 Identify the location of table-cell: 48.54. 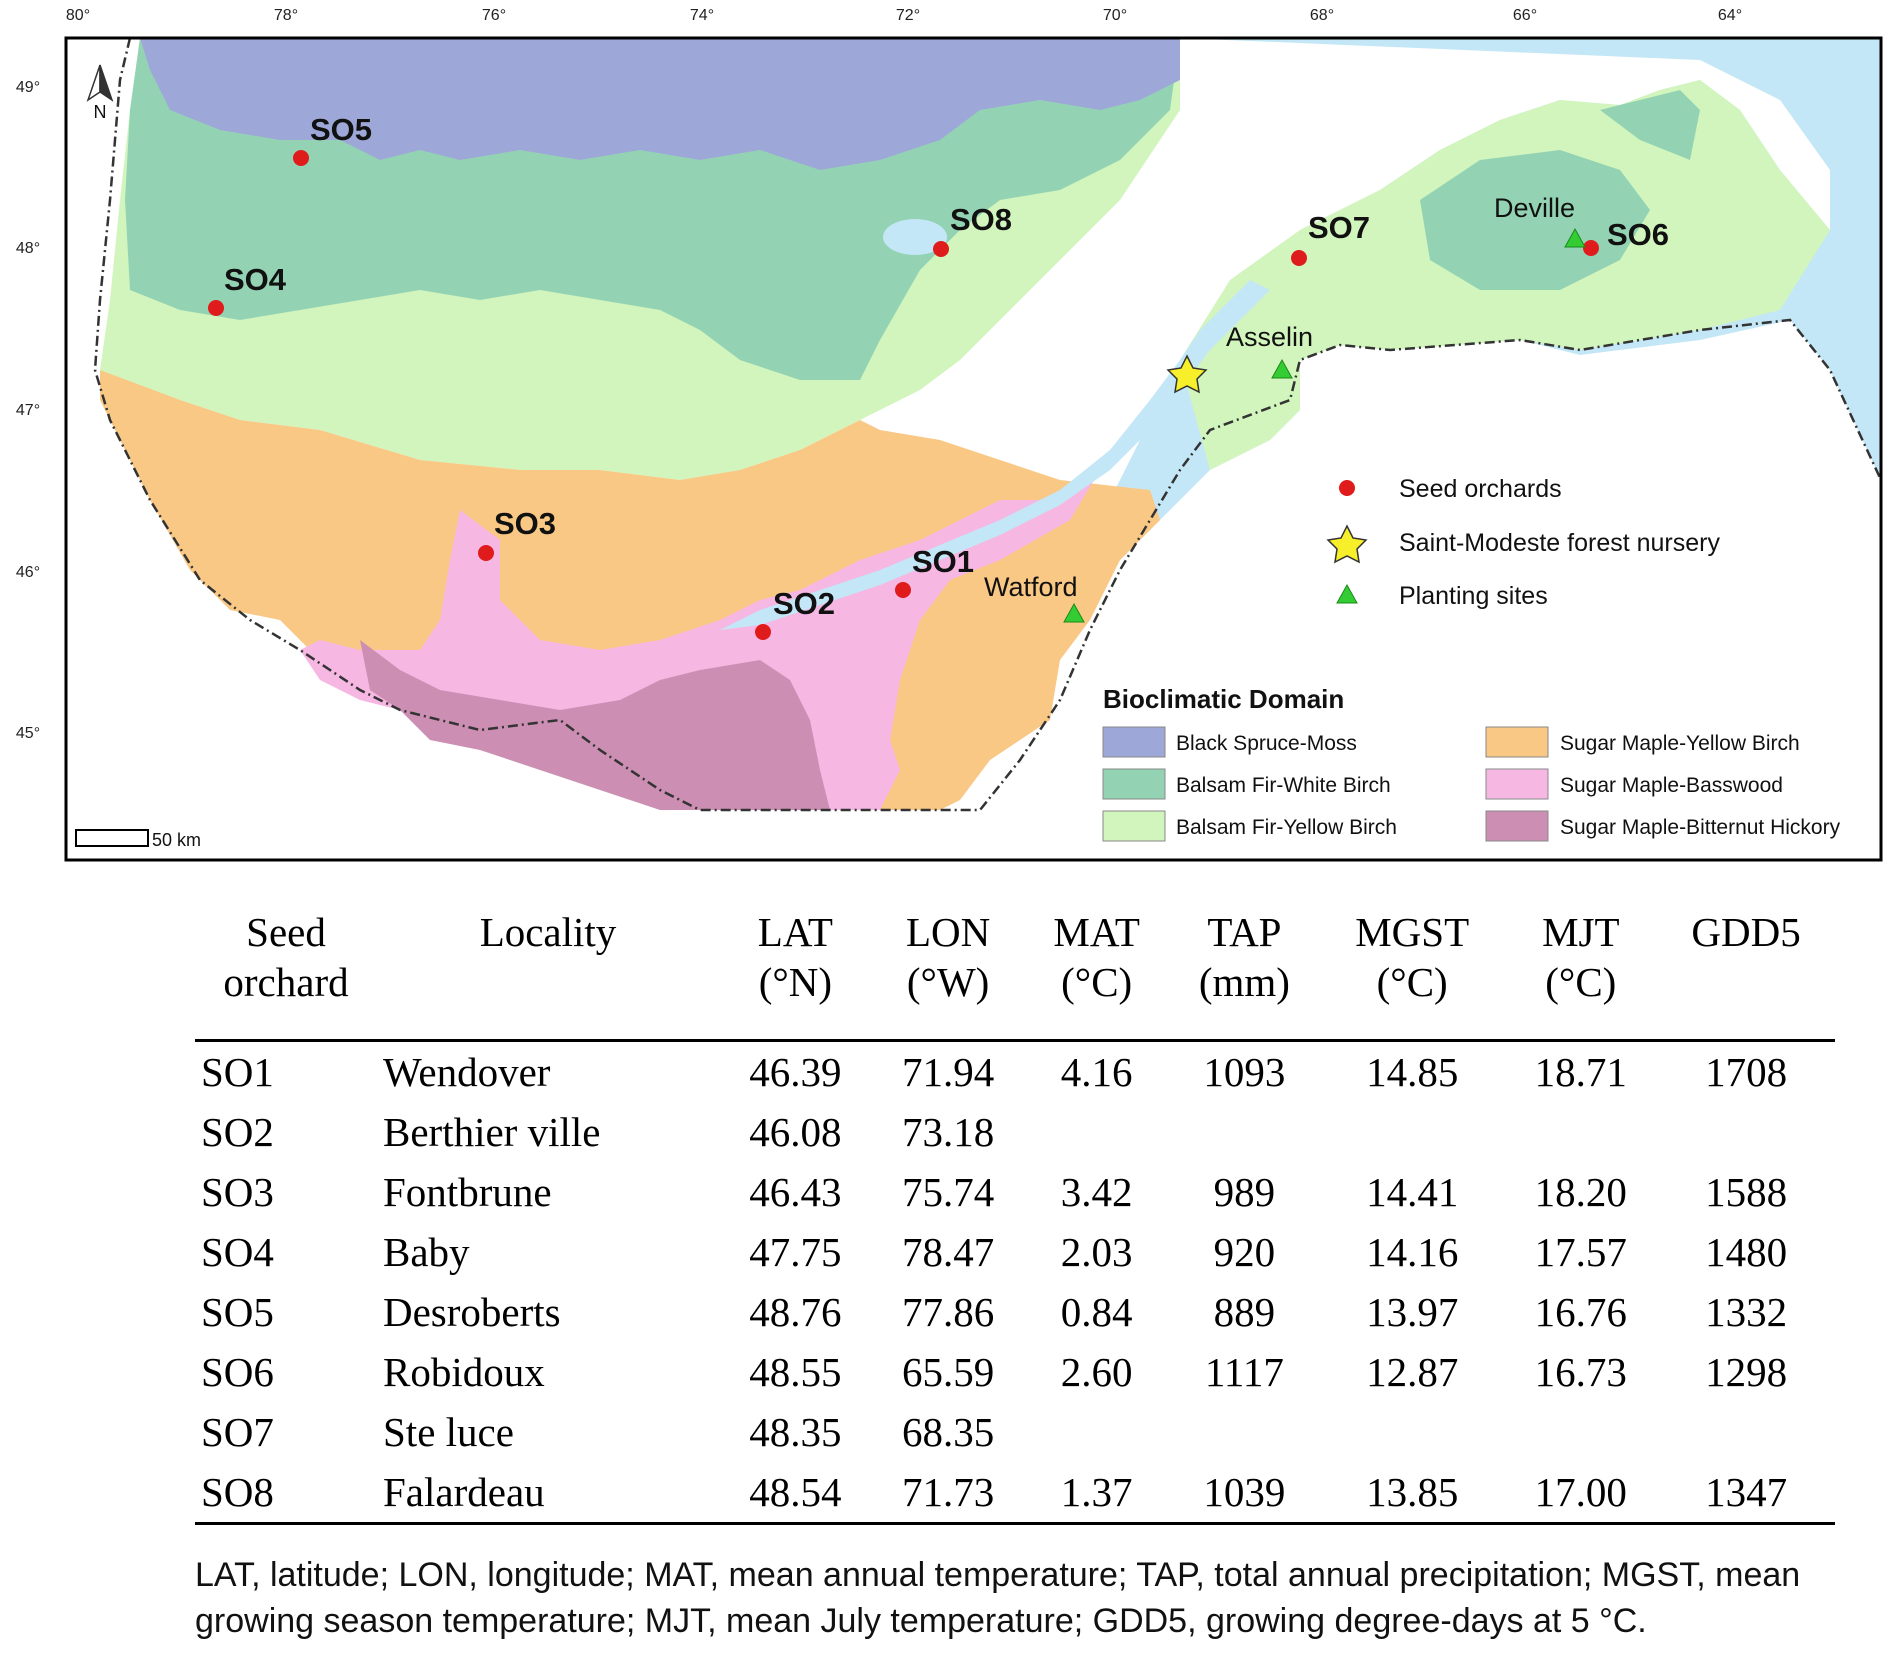
(795, 1492).